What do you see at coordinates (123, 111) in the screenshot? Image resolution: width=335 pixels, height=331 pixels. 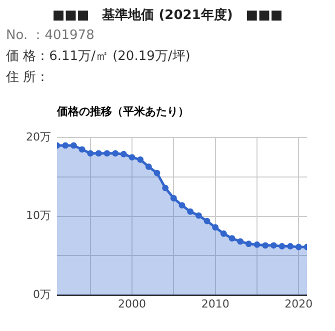 I see `chart-subtitle: 価格の推移（平米あたり）` at bounding box center [123, 111].